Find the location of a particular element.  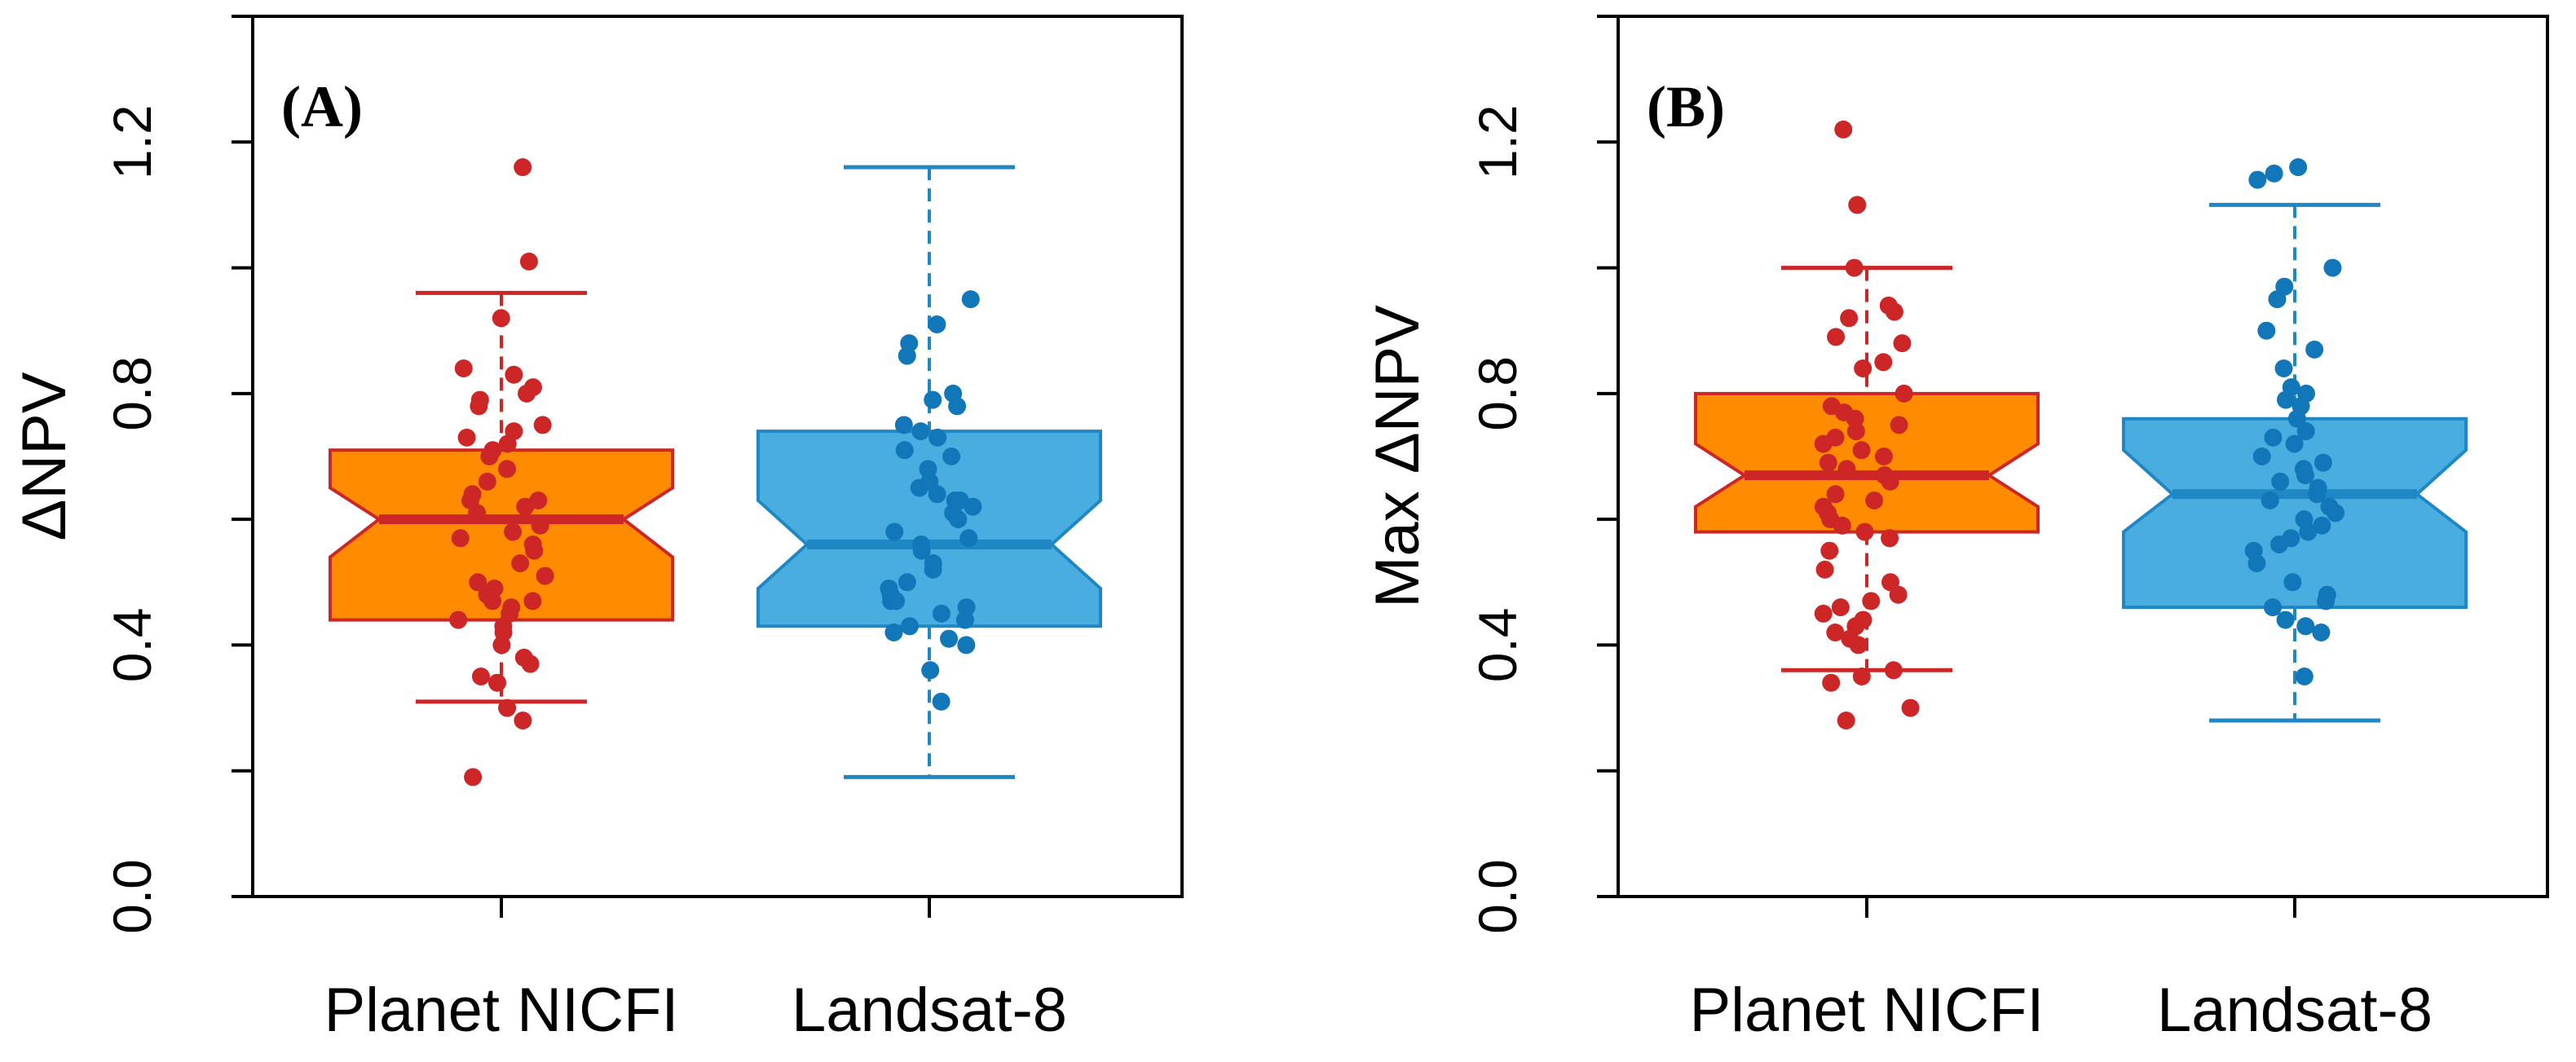

x-tick-label: Planet NICFI is located at coordinates (1866, 1011).